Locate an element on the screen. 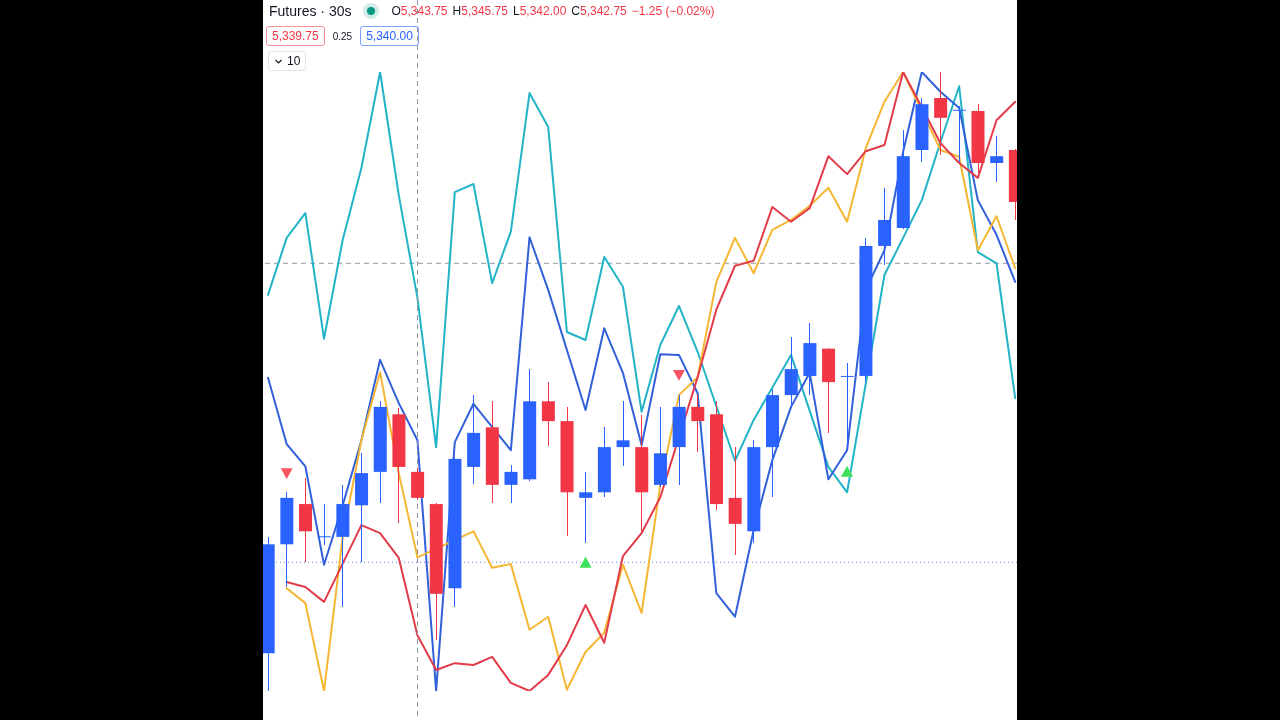  text: −1.25 (−0.02%) is located at coordinates (673, 11).